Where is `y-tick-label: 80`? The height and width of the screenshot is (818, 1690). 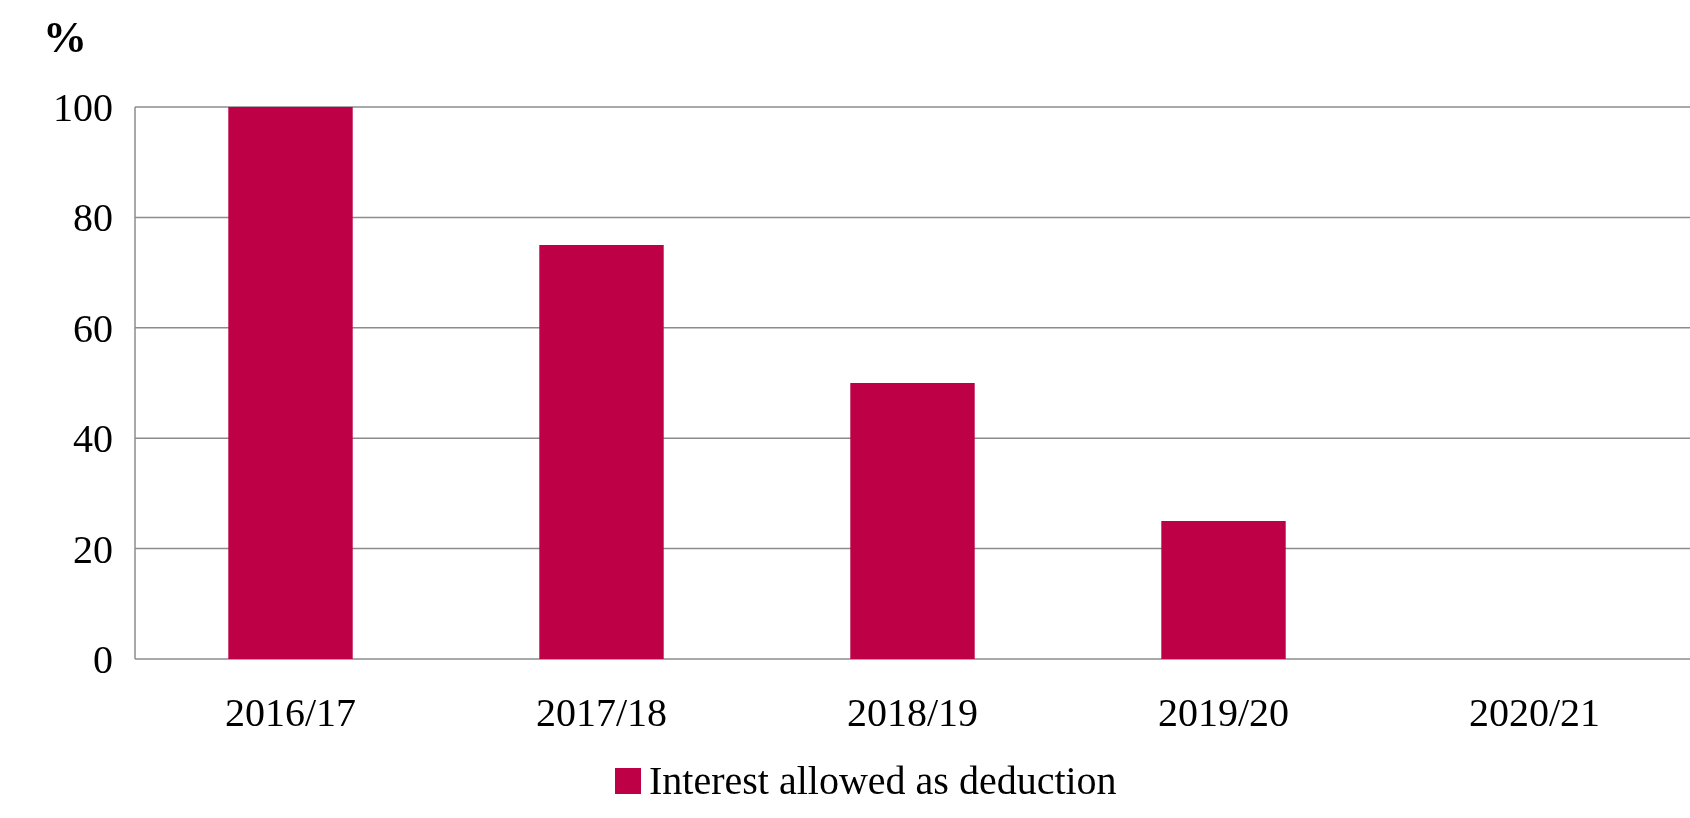
y-tick-label: 80 is located at coordinates (93, 218).